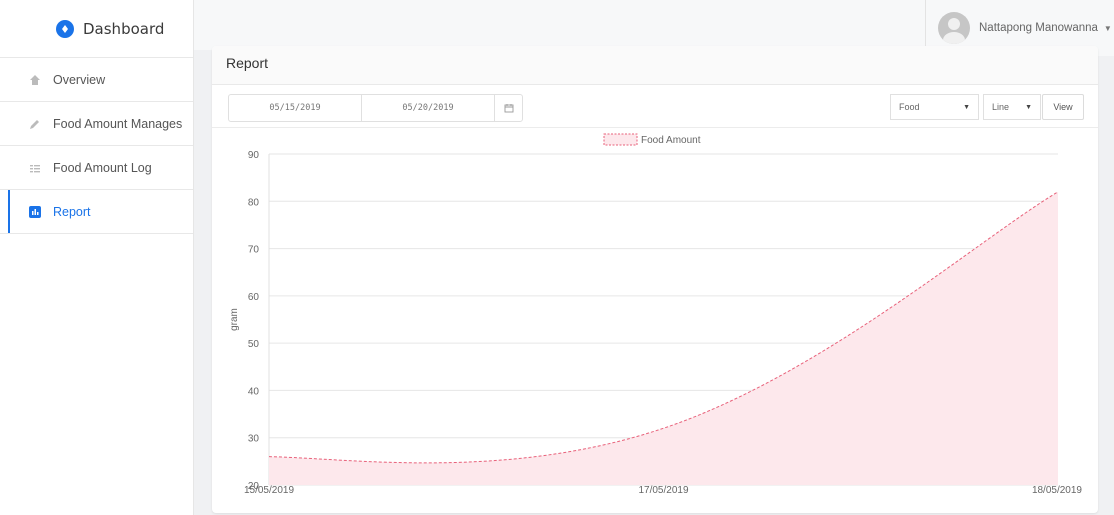  Describe the element at coordinates (954, 28) in the screenshot. I see `avatar` at that location.